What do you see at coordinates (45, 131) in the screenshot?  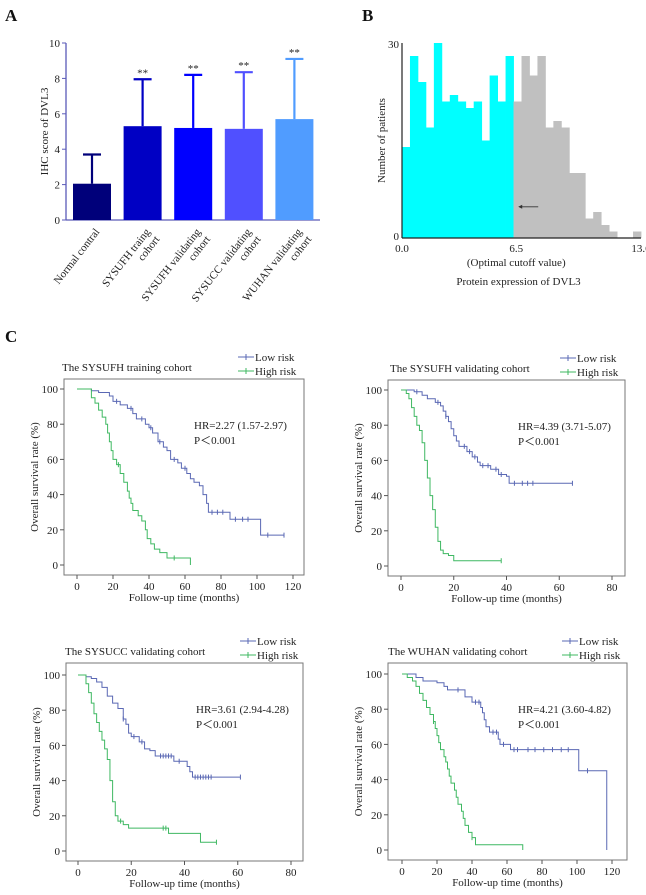 I see `y-axis-label: IHC score of DVL3` at bounding box center [45, 131].